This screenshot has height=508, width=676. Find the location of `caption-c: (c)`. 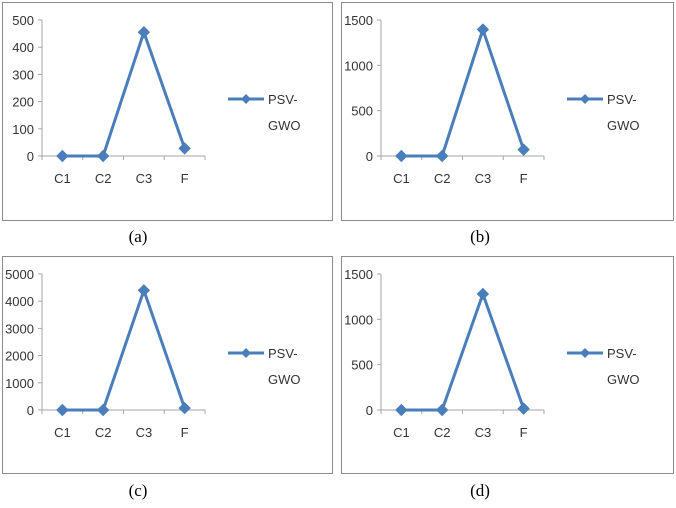

caption-c: (c) is located at coordinates (138, 490).